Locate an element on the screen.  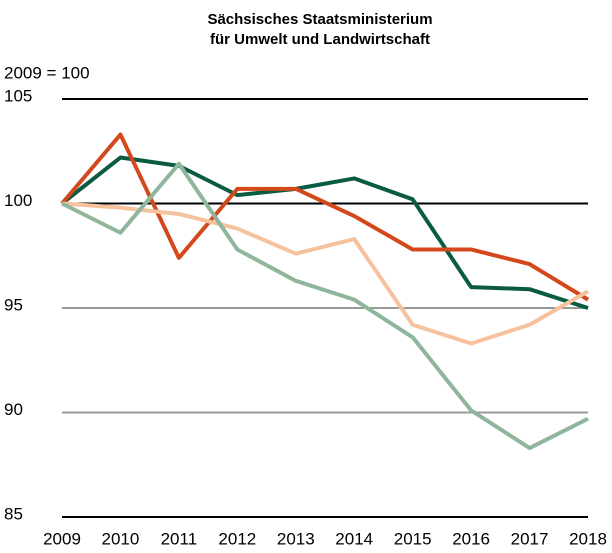
x-tick-label: 2016 is located at coordinates (471, 538).